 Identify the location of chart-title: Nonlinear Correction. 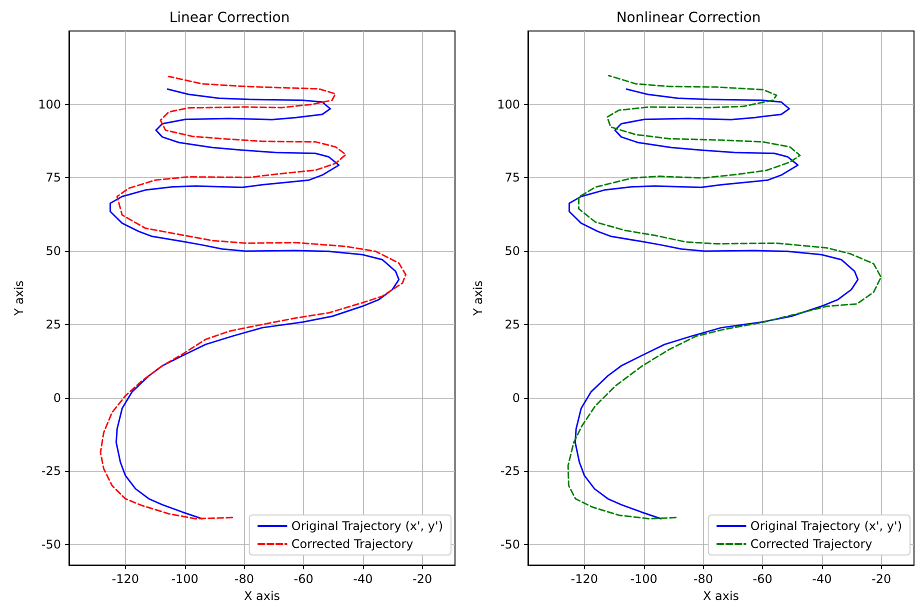
(688, 18).